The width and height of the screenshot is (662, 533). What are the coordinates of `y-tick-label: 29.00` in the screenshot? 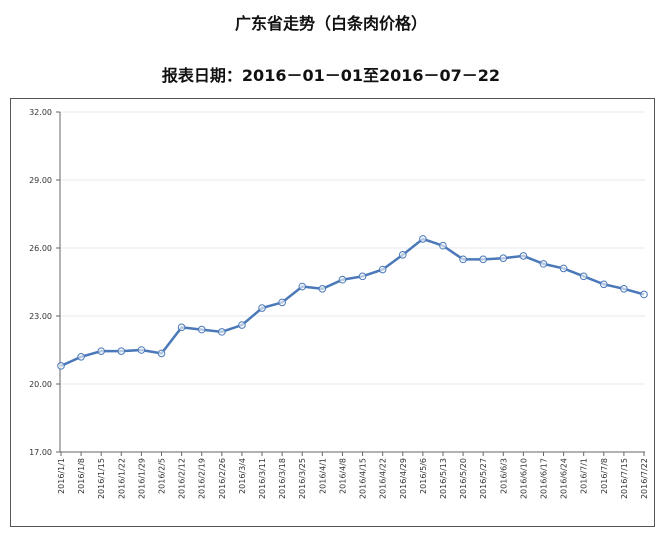 It's located at (40, 180).